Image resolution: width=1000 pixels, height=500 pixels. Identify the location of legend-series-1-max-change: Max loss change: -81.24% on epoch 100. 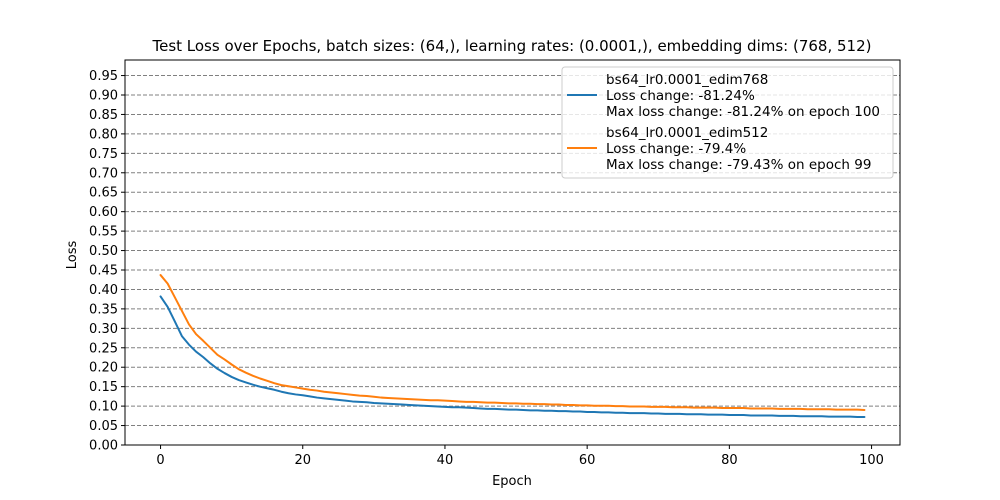
(743, 112).